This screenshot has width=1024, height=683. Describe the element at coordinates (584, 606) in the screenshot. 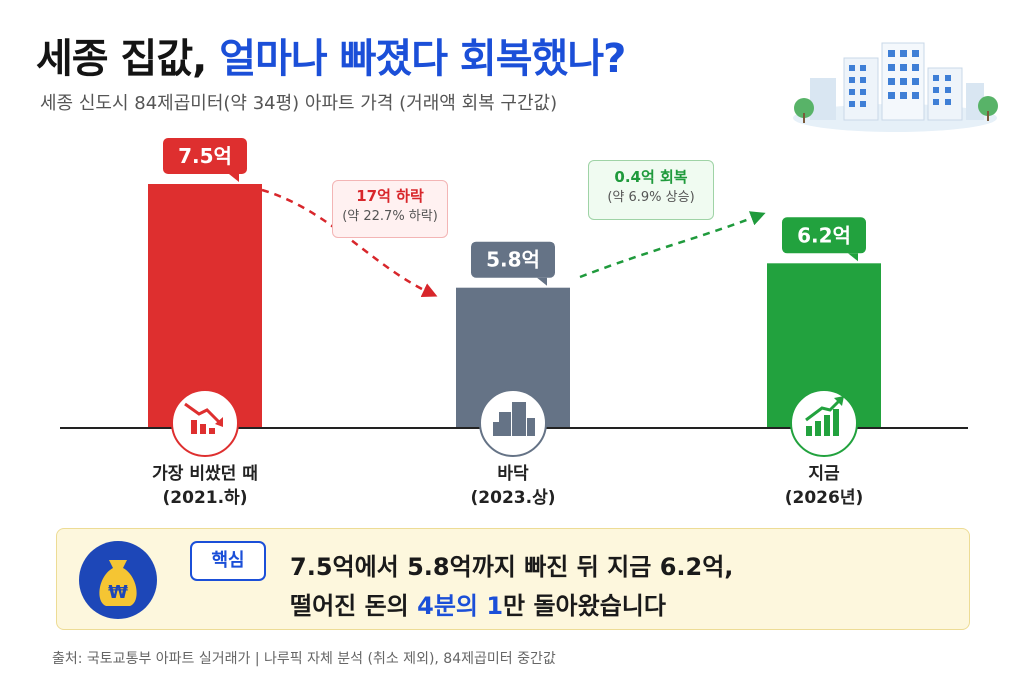

I see `key-text: 만 돌아왔습니다` at that location.